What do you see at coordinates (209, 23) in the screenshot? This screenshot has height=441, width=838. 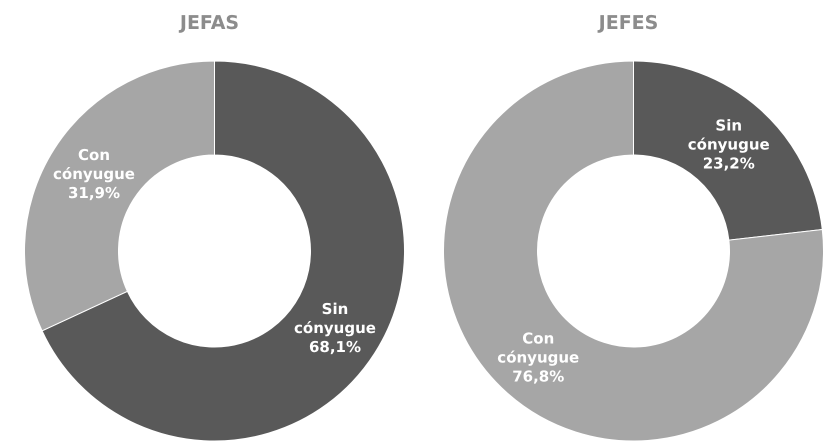 I see `chart-title: JEFAS` at bounding box center [209, 23].